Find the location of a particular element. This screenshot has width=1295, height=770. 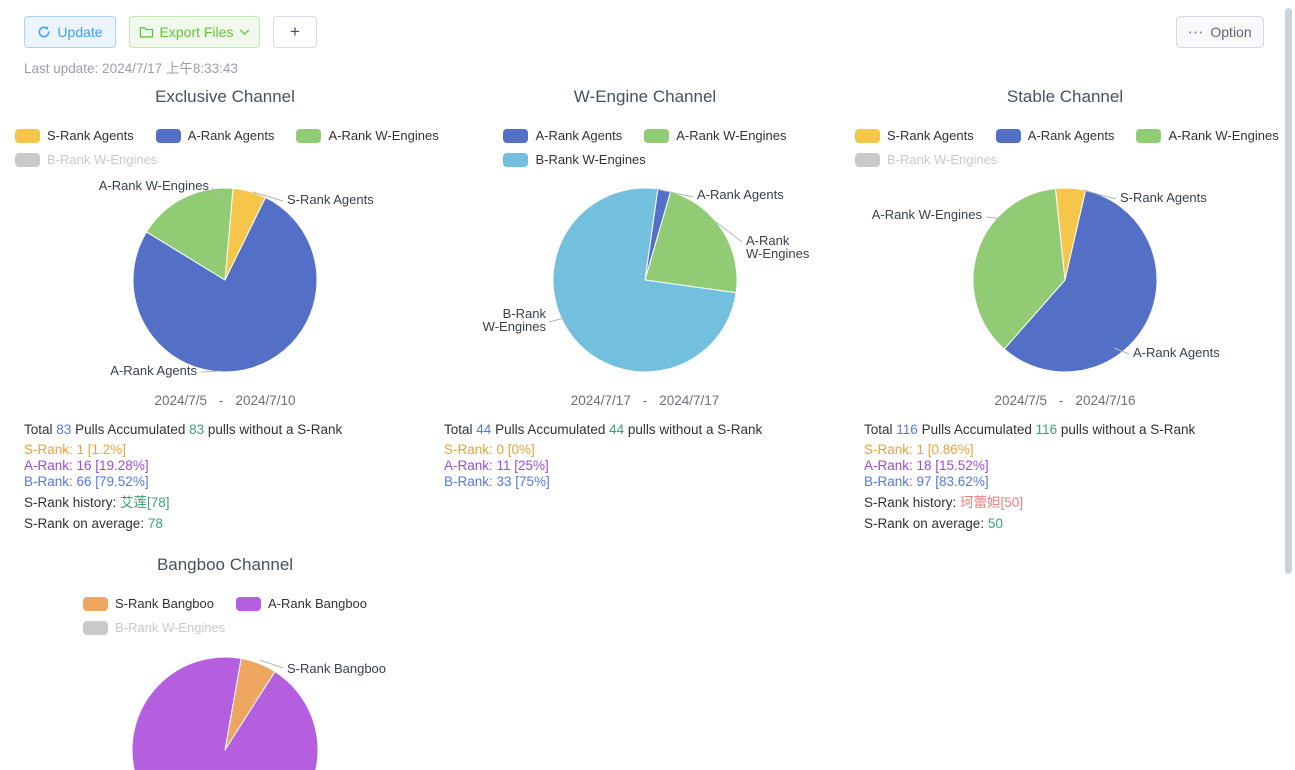

rank-count-row: S-Rank: 1 [0.86%] is located at coordinates (919, 449).